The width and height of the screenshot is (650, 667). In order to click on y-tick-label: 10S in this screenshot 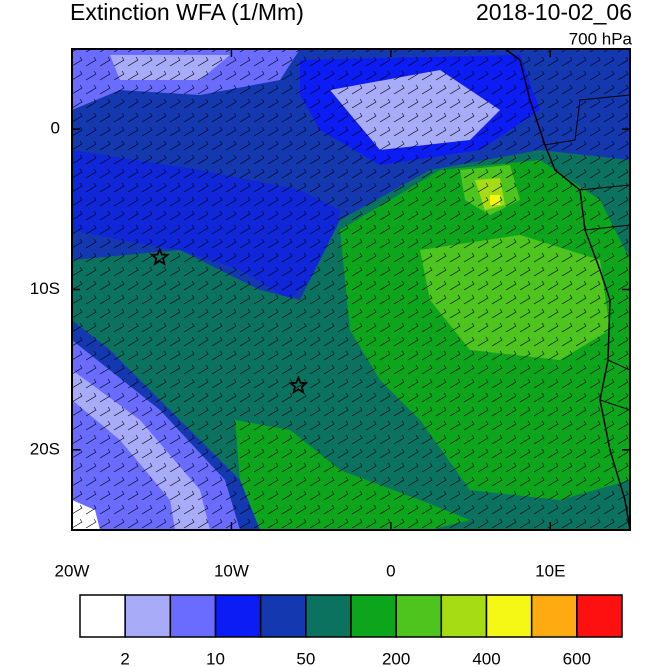, I will do `click(45, 288)`.